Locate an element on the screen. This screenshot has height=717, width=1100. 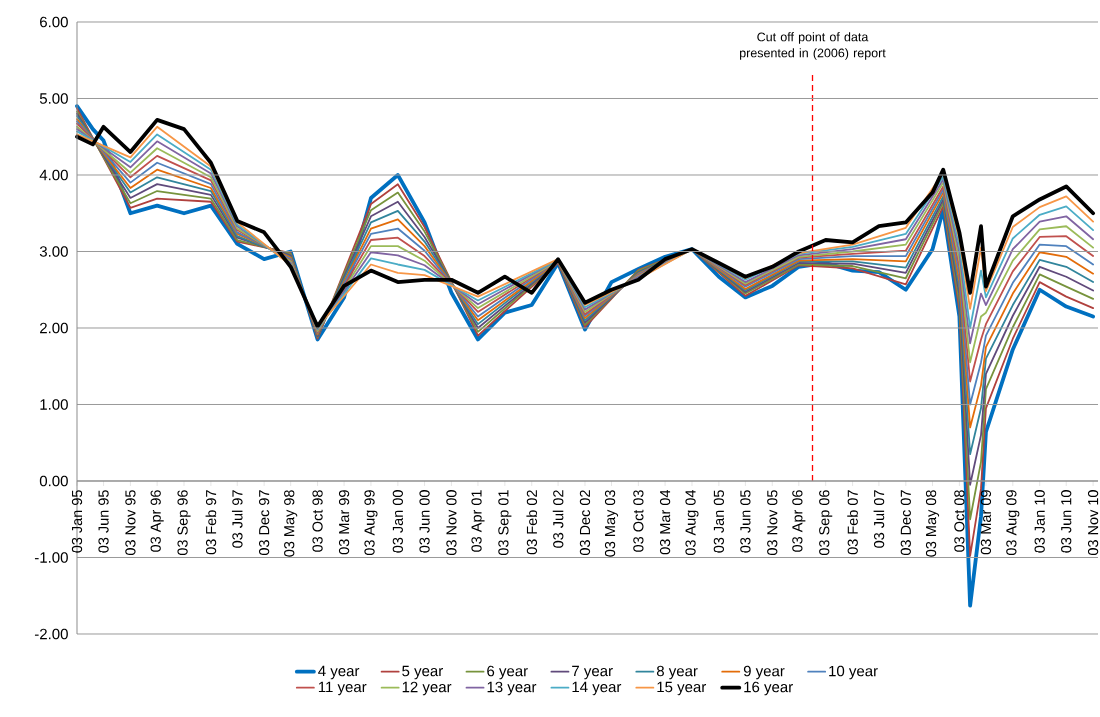
x-tick-label: 03 Apr 96 is located at coordinates (157, 521).